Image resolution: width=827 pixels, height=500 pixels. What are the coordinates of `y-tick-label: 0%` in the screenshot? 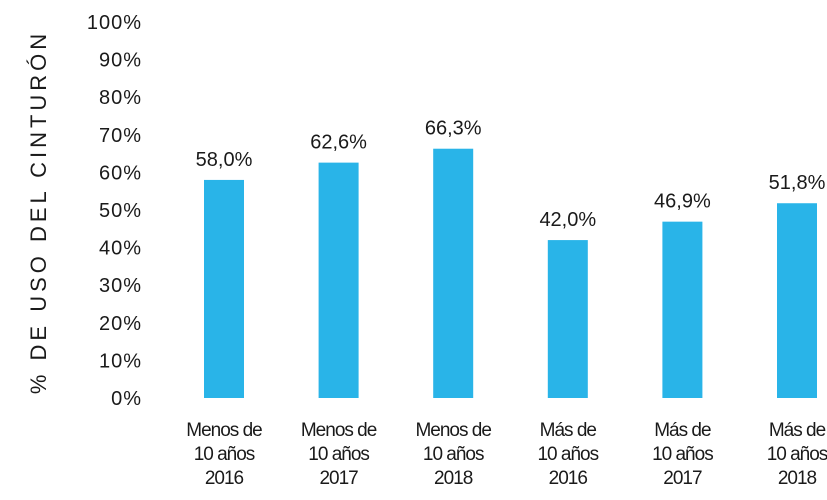 It's located at (126, 399).